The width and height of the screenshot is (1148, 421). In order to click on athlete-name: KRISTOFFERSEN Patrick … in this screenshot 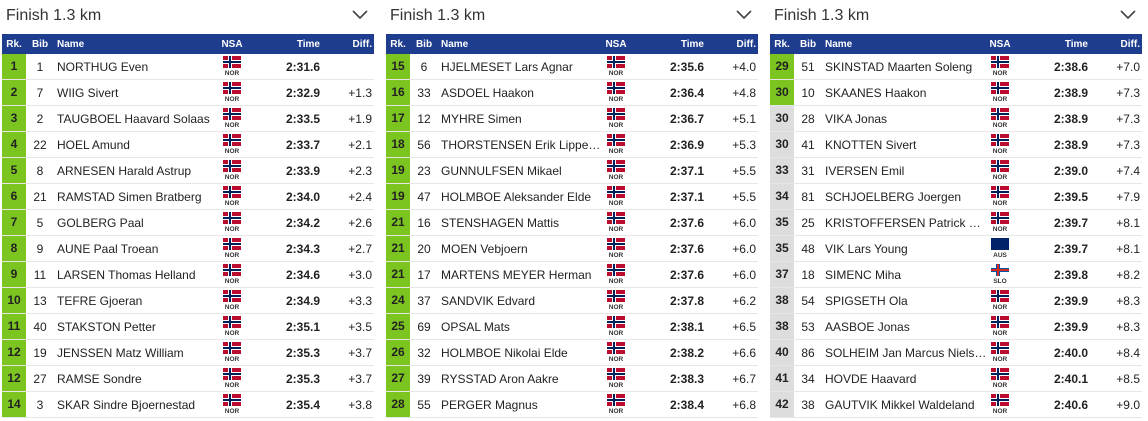, I will do `click(903, 223)`.